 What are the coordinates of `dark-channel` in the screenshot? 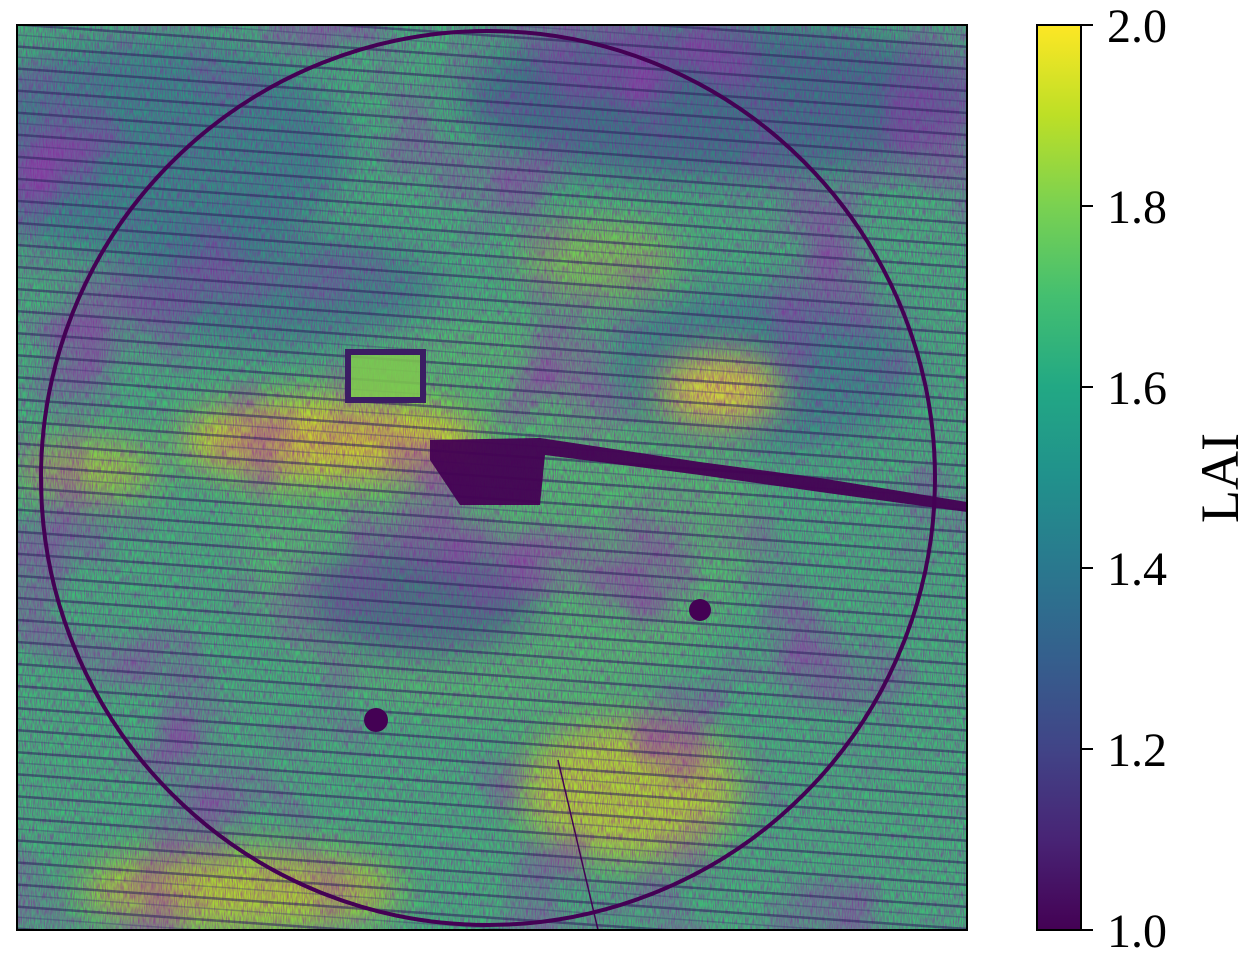 It's located at (698, 475).